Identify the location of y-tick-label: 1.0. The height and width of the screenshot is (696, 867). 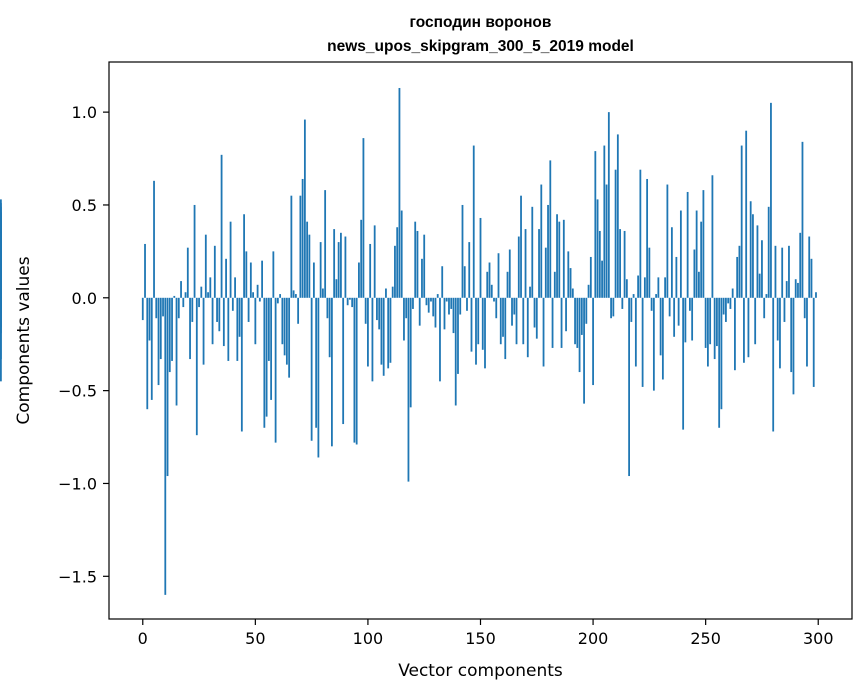
(84, 112).